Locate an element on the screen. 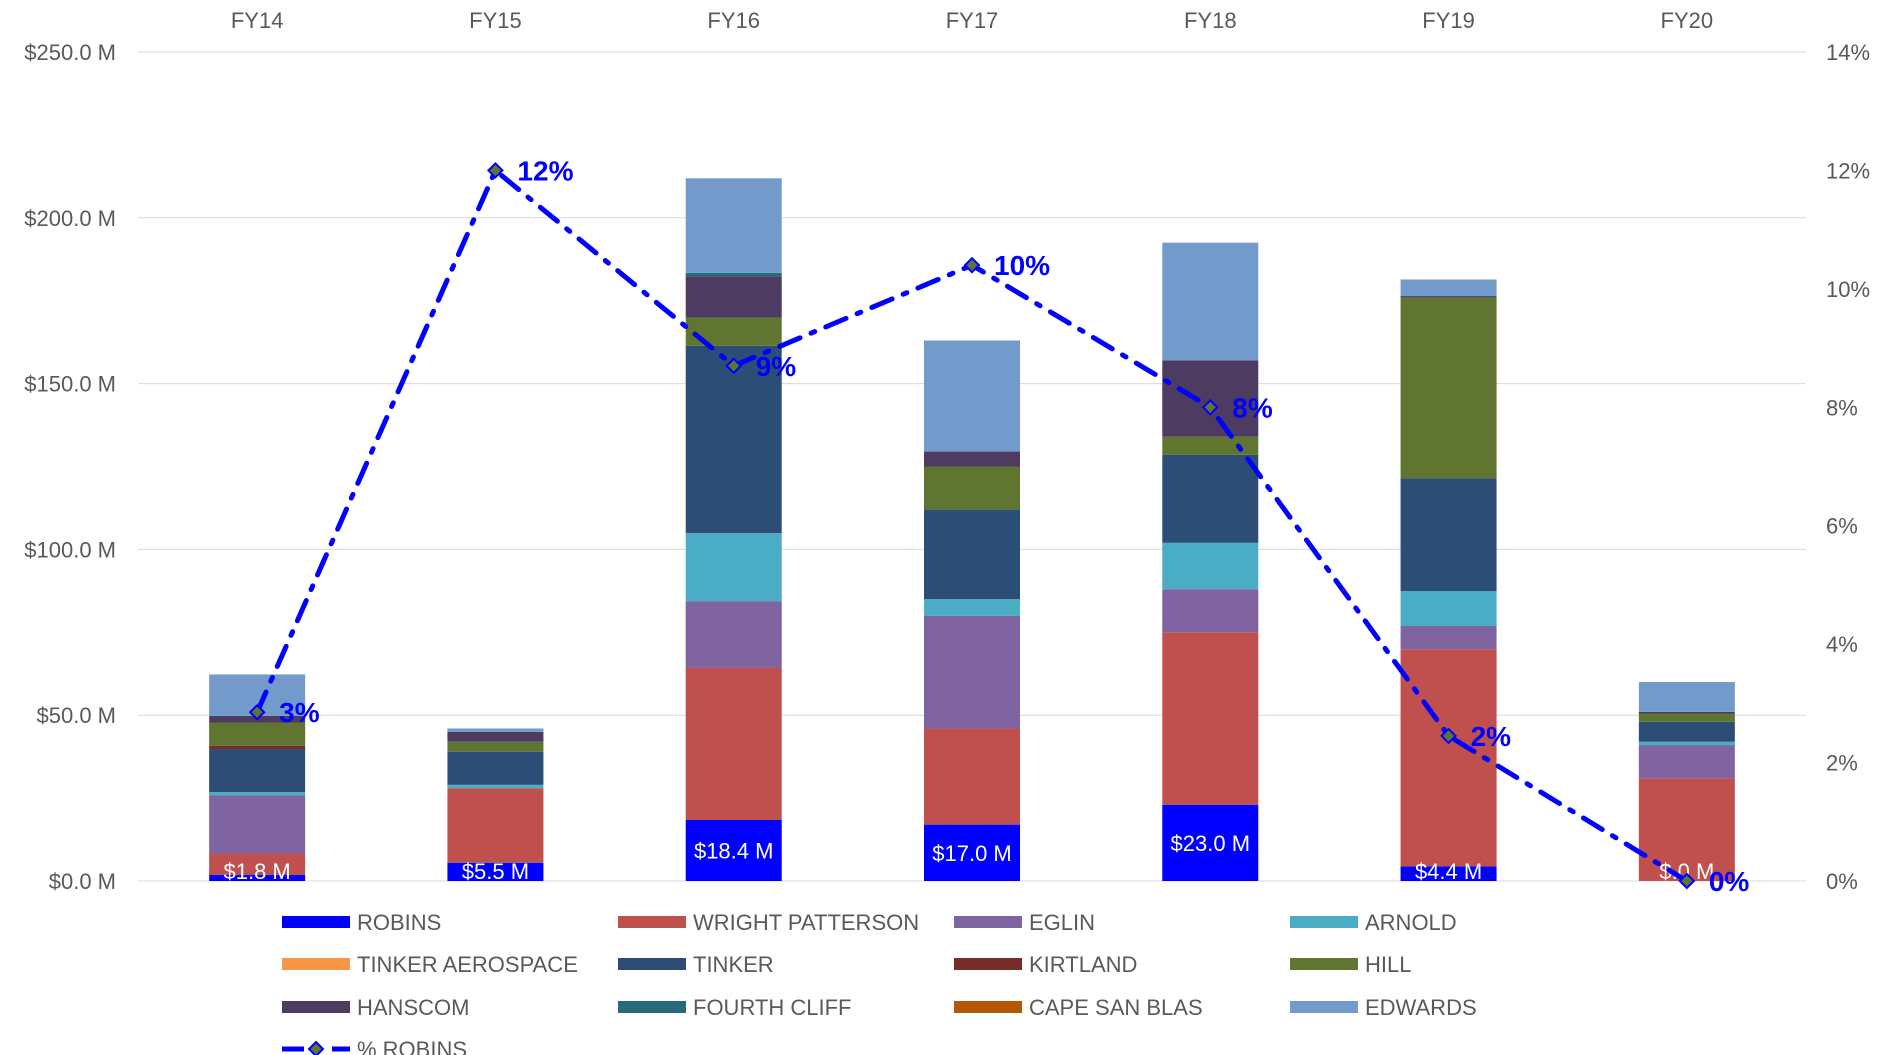  line-data-label: 12% is located at coordinates (545, 170).